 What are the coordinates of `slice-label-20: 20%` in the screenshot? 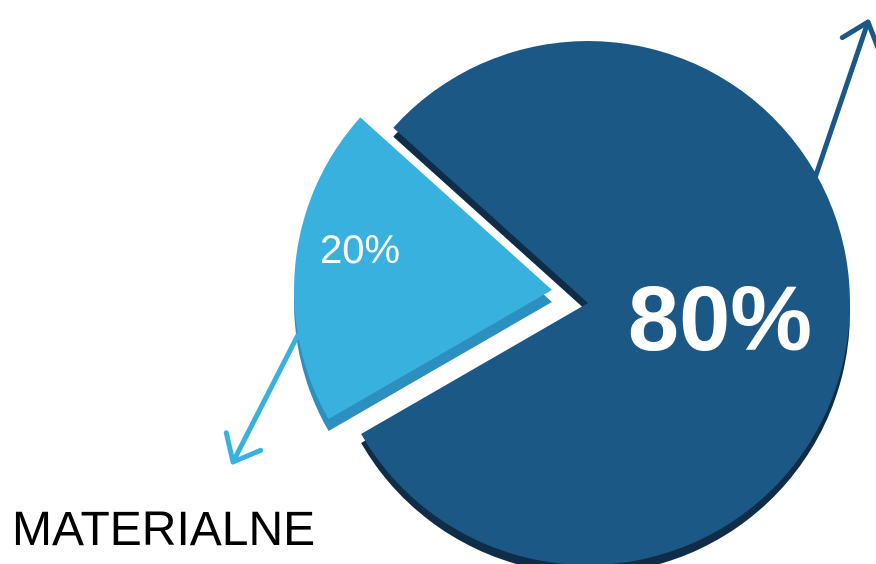 It's located at (360, 250).